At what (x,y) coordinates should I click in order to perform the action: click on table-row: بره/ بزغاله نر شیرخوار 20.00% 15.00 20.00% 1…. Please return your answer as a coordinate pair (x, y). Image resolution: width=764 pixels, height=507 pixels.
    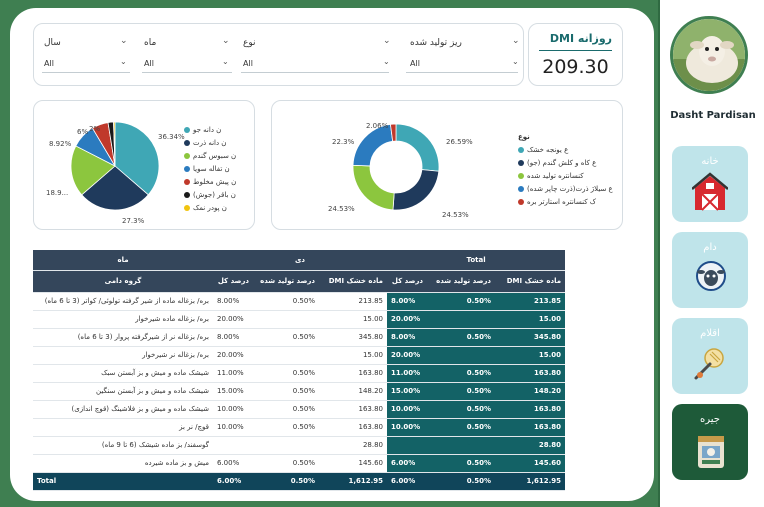
    Looking at the image, I should click on (299, 355).